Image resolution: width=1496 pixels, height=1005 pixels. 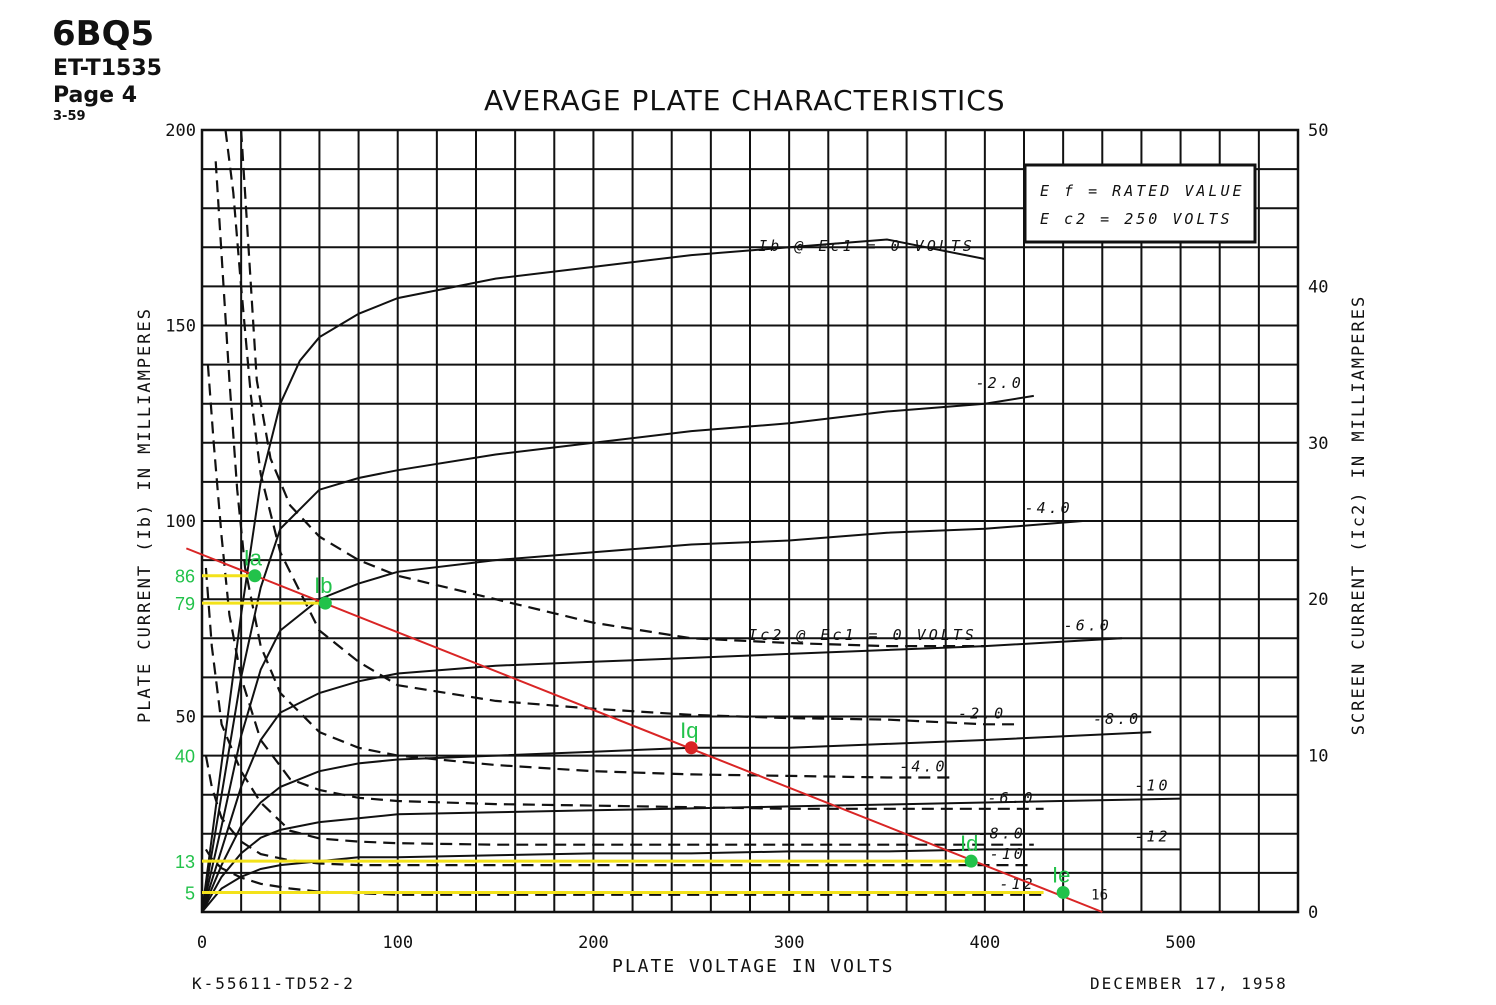 I want to click on y2-tick-label: 50, so click(x=1318, y=131).